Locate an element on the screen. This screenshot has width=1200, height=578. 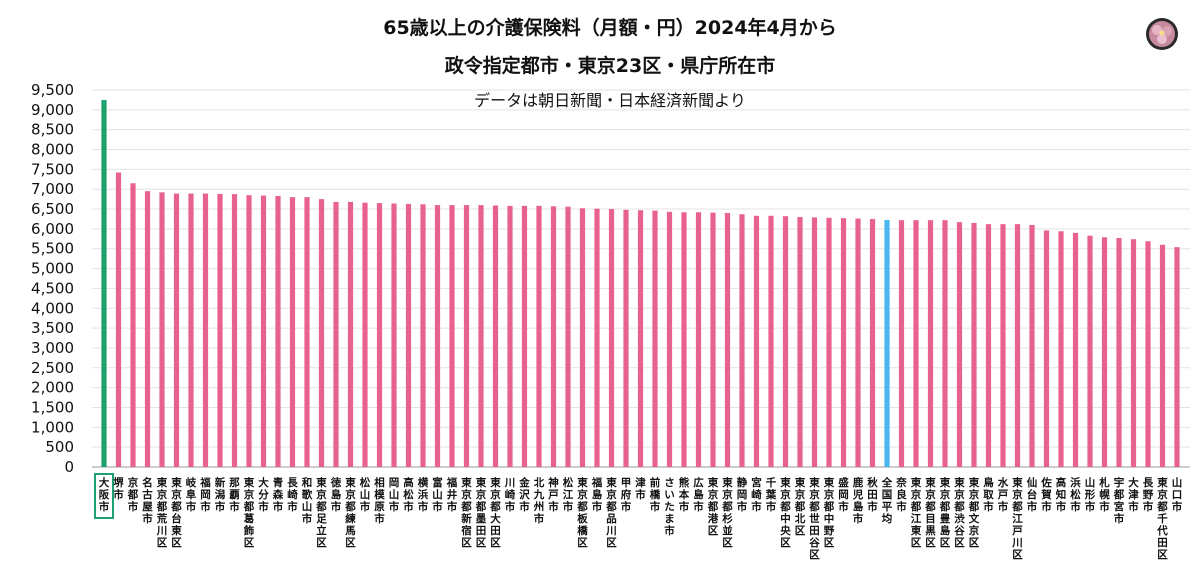
x-tick-label: 長野市 is located at coordinates (1148, 495).